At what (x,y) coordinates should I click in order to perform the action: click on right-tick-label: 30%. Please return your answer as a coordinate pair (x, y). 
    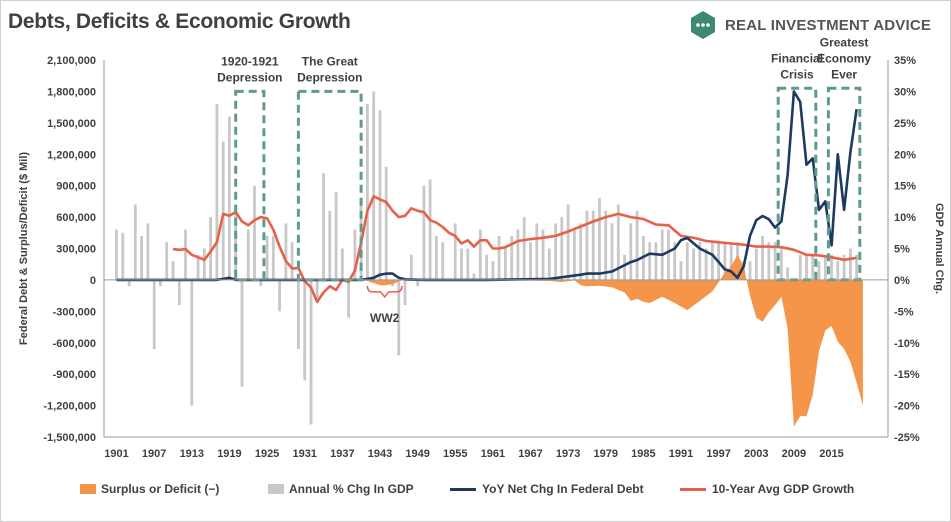
    Looking at the image, I should click on (905, 92).